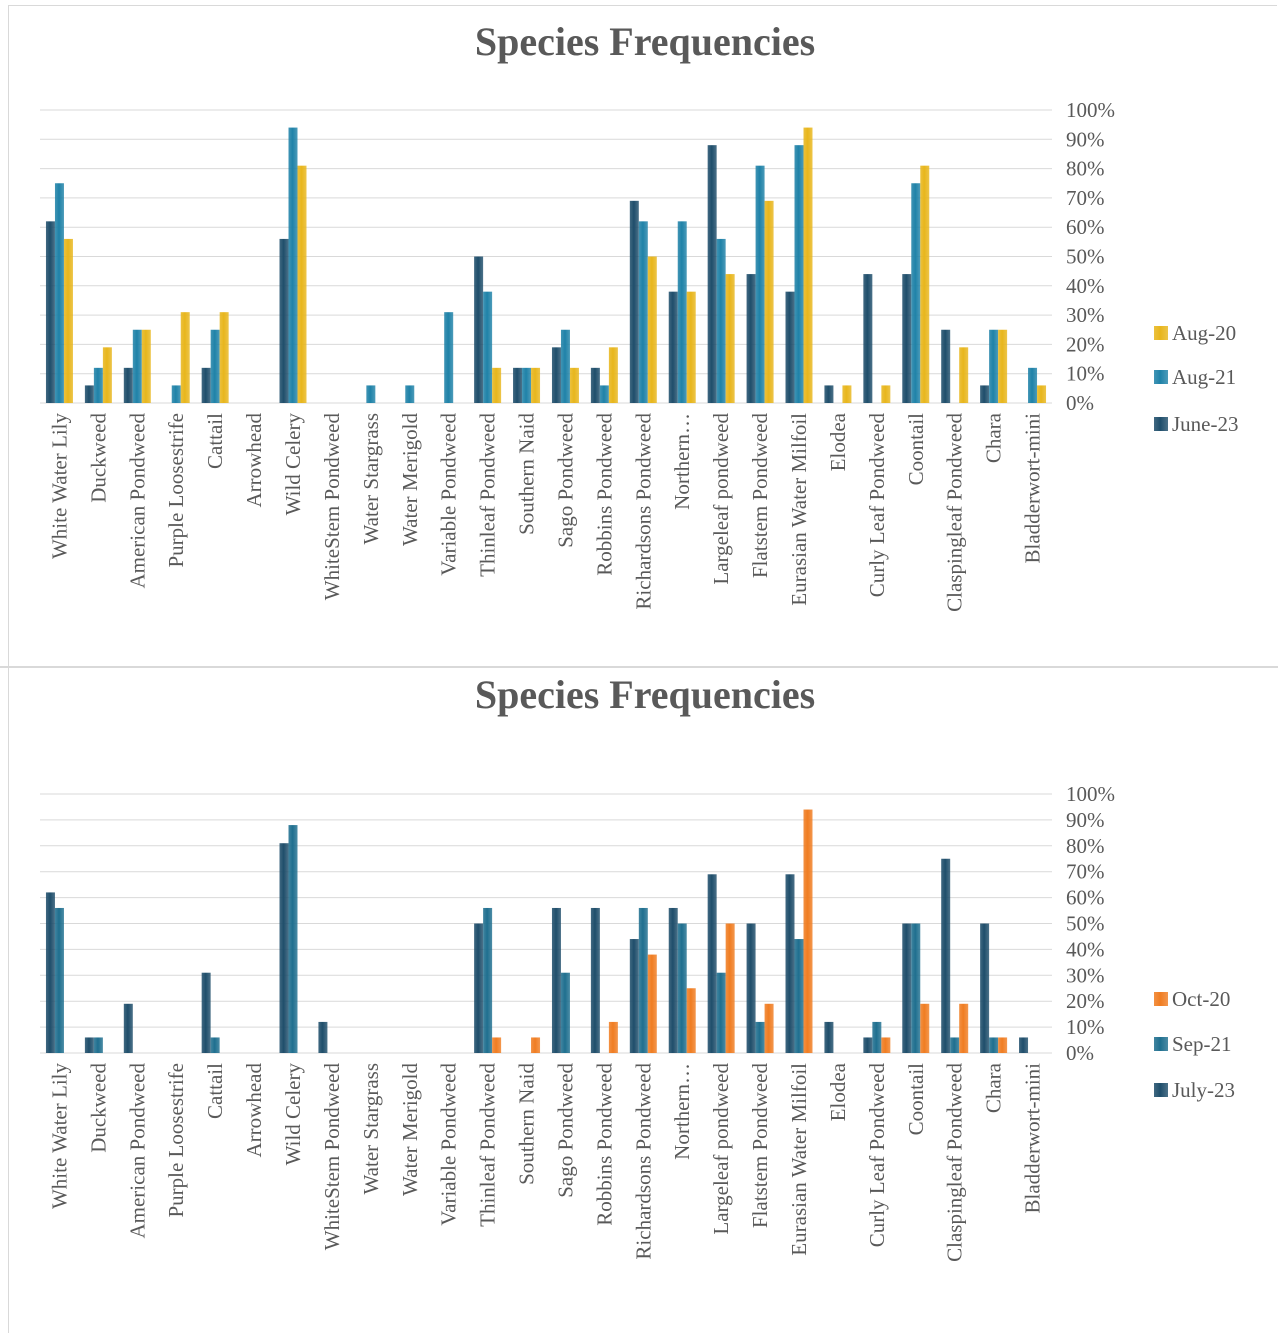  What do you see at coordinates (1204, 333) in the screenshot?
I see `legend-label: Aug-20` at bounding box center [1204, 333].